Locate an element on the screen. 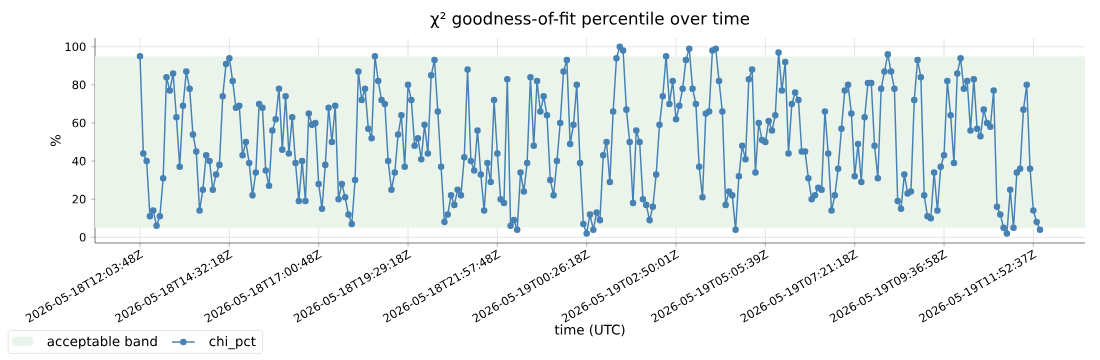 This screenshot has width=1100, height=360. y-tick-label: 60 is located at coordinates (79, 123).